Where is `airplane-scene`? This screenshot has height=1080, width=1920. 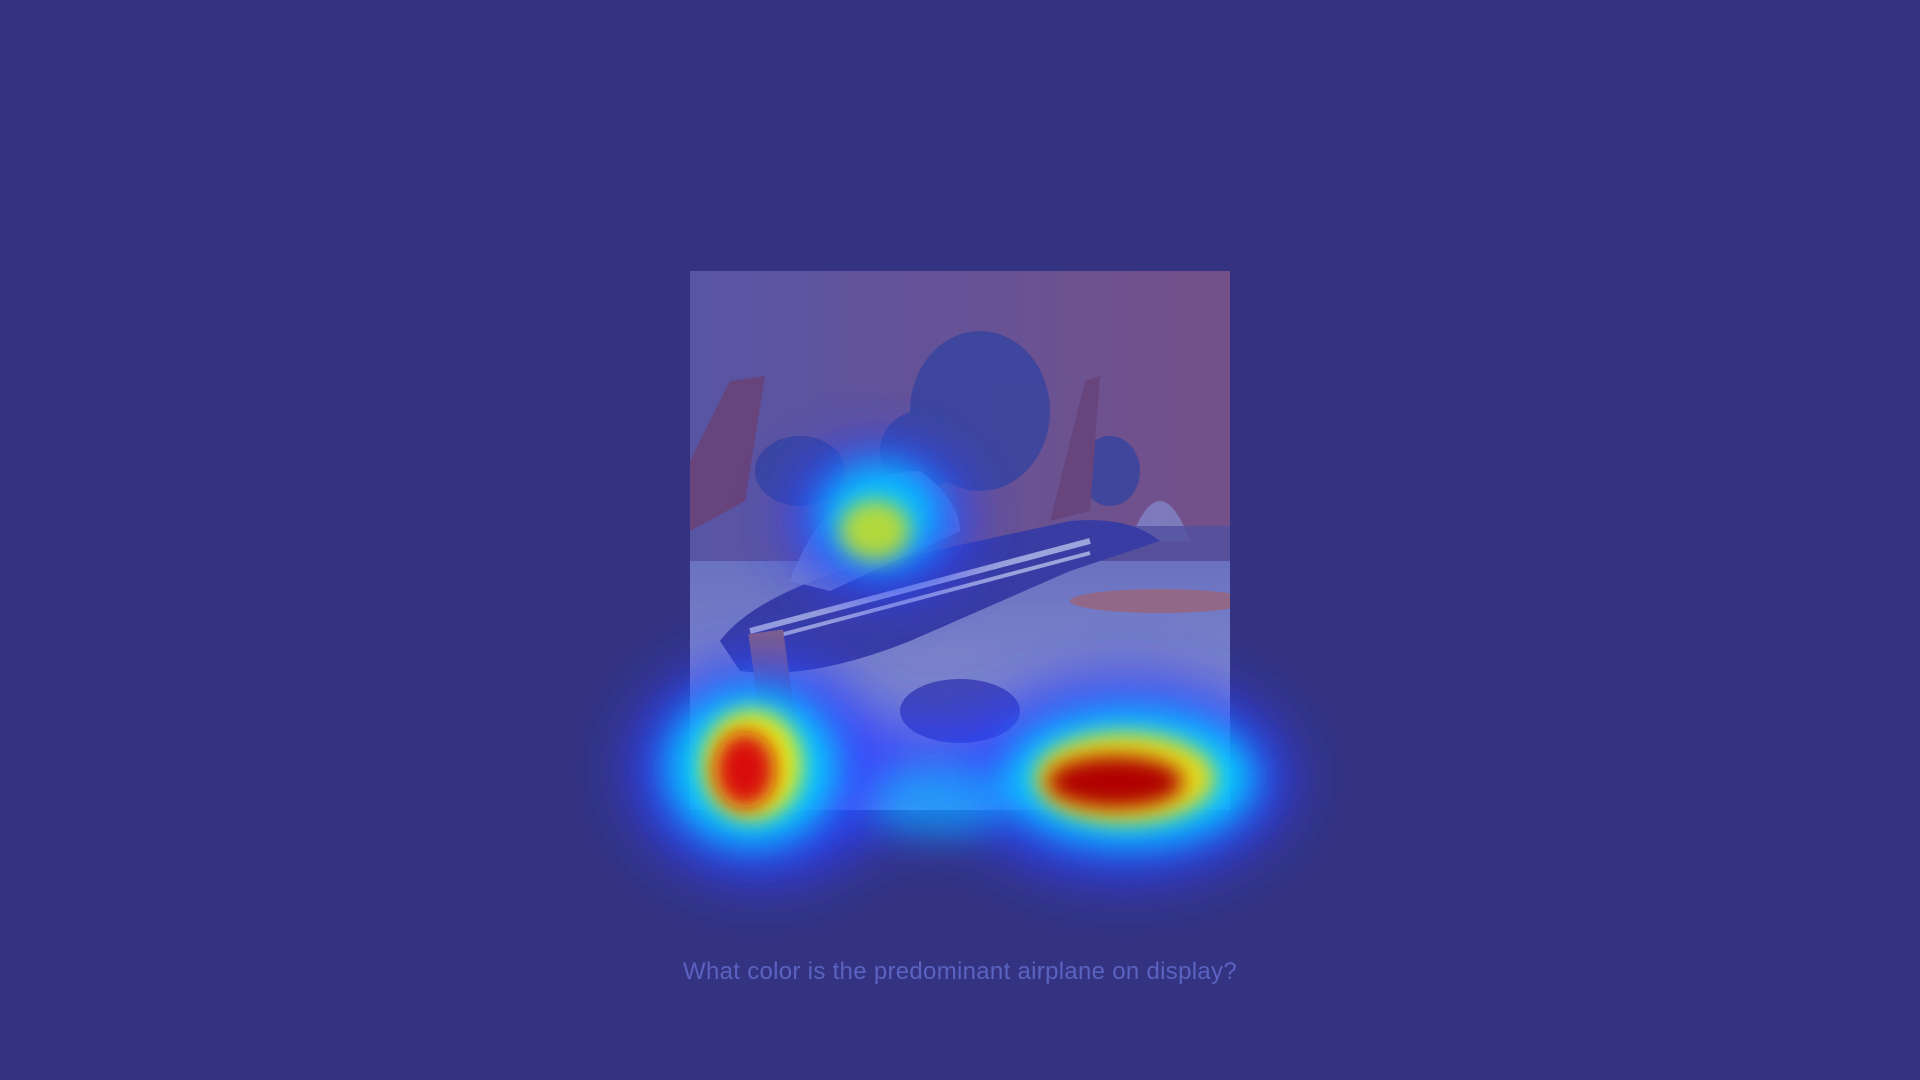
airplane-scene is located at coordinates (960, 540).